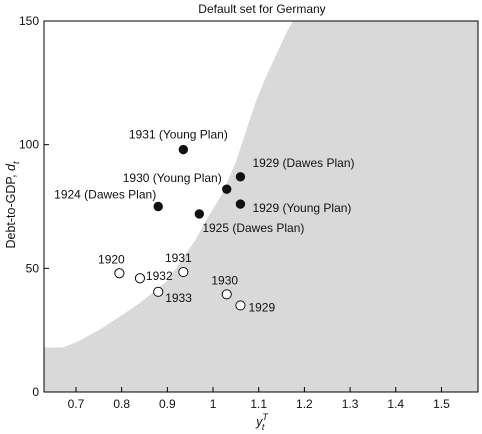 The image size is (482, 434). What do you see at coordinates (213, 404) in the screenshot?
I see `x-tick-label: 1` at bounding box center [213, 404].